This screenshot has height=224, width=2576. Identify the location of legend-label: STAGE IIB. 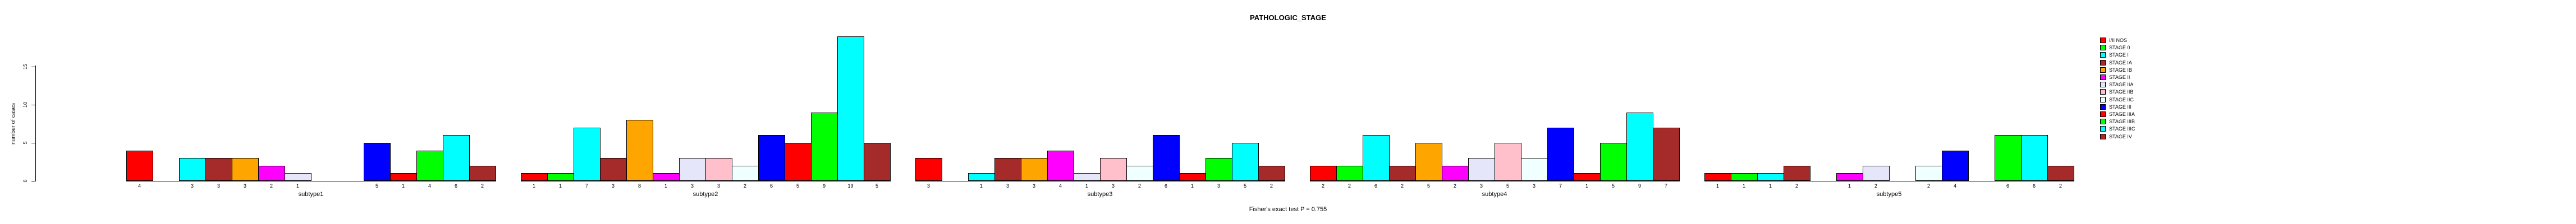
(2121, 92).